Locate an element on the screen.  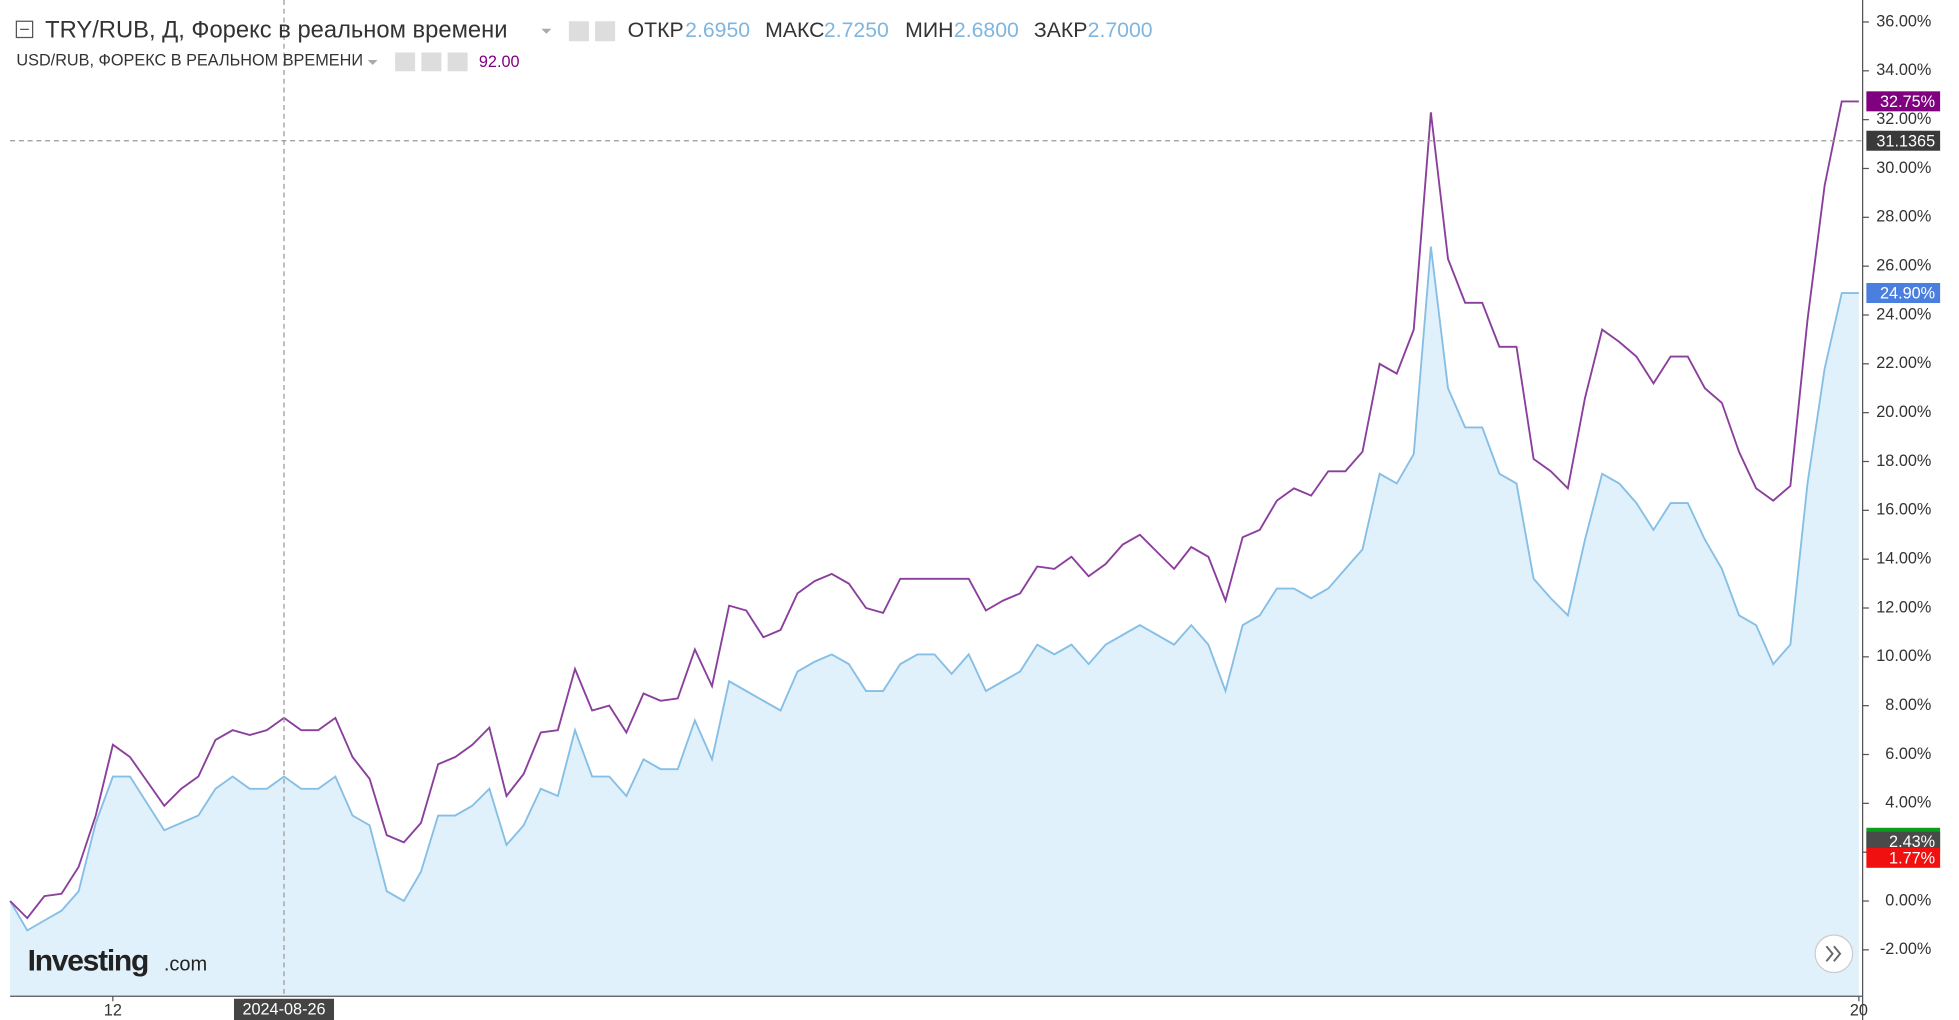
y-tick-label: 32.00% is located at coordinates (1903, 119).